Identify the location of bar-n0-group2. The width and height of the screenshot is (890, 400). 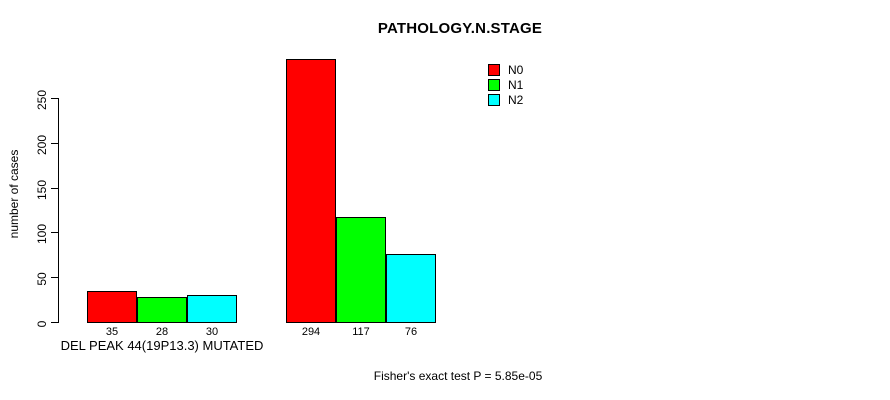
(311, 190).